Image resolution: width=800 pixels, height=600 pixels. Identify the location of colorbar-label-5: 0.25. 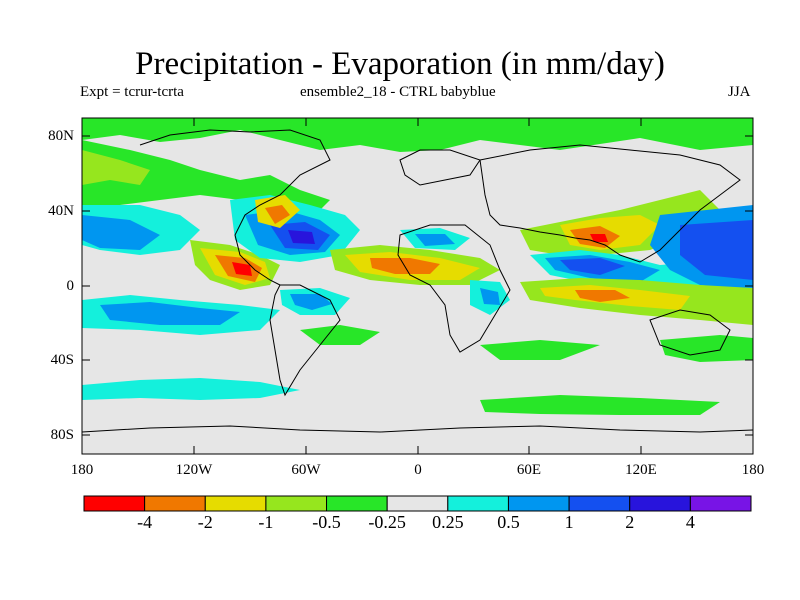
(448, 522).